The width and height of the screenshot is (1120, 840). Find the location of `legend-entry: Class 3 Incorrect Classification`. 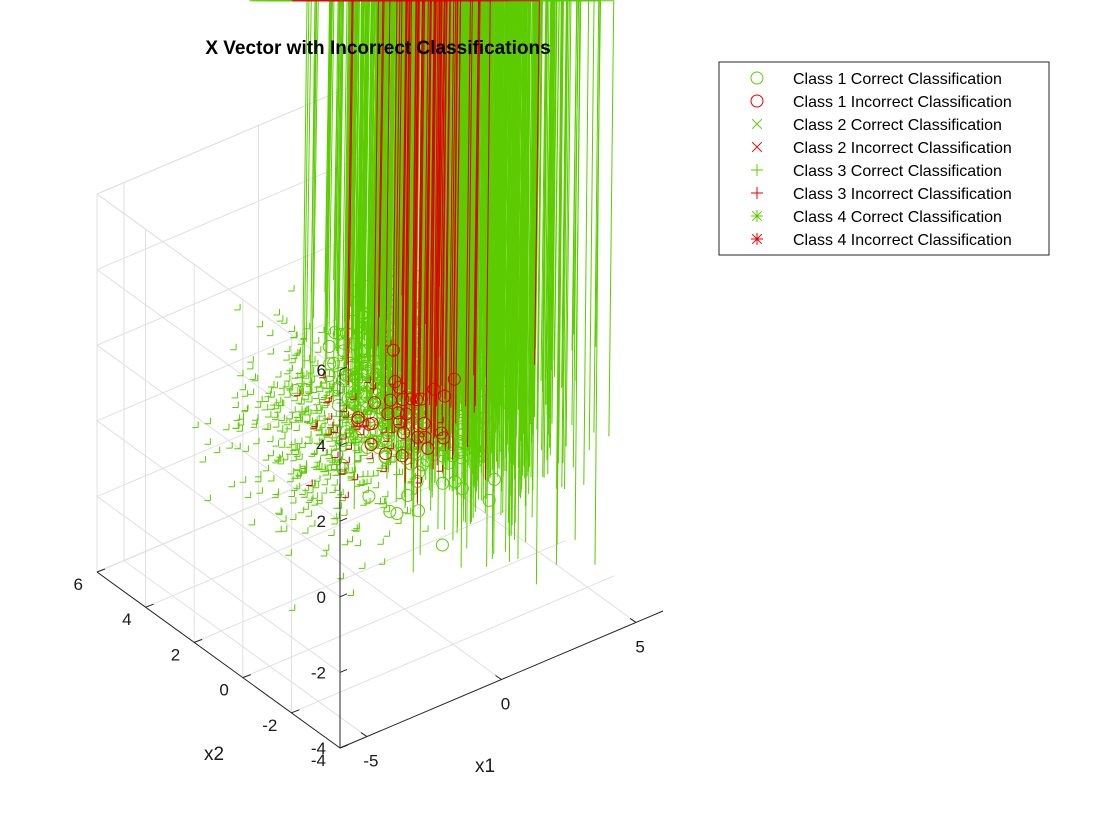

legend-entry: Class 3 Incorrect Classification is located at coordinates (881, 194).